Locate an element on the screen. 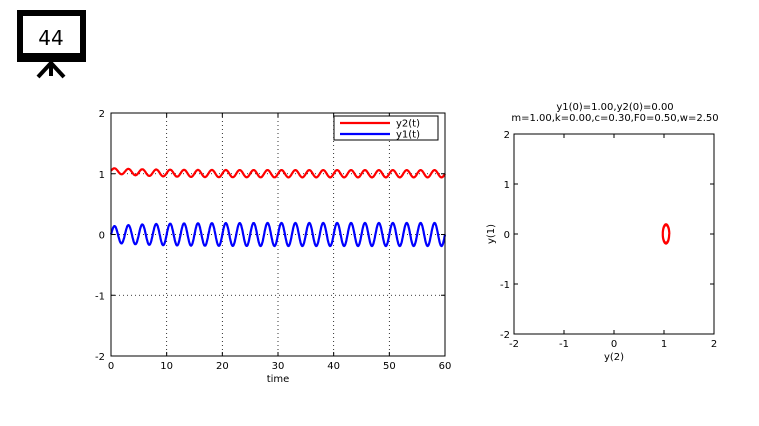 This screenshot has width=759, height=426. chart-title-line: m=1.00,k=0.00,c=0.30,F0=0.50,w=2.50 is located at coordinates (614, 118).